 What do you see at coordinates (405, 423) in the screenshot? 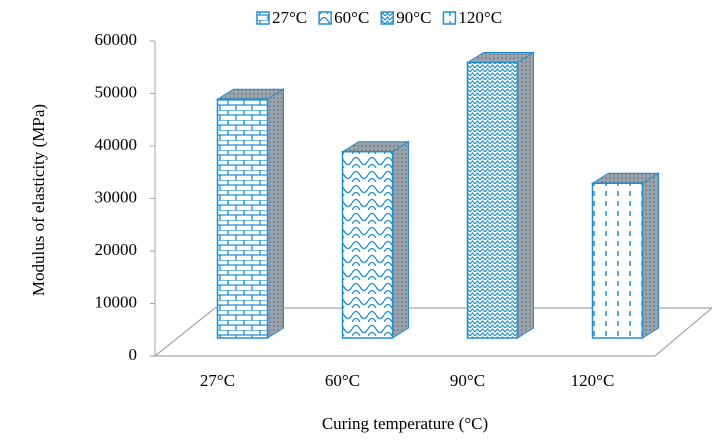
I see `x-axis-title: Curing temperature (°C)` at bounding box center [405, 423].